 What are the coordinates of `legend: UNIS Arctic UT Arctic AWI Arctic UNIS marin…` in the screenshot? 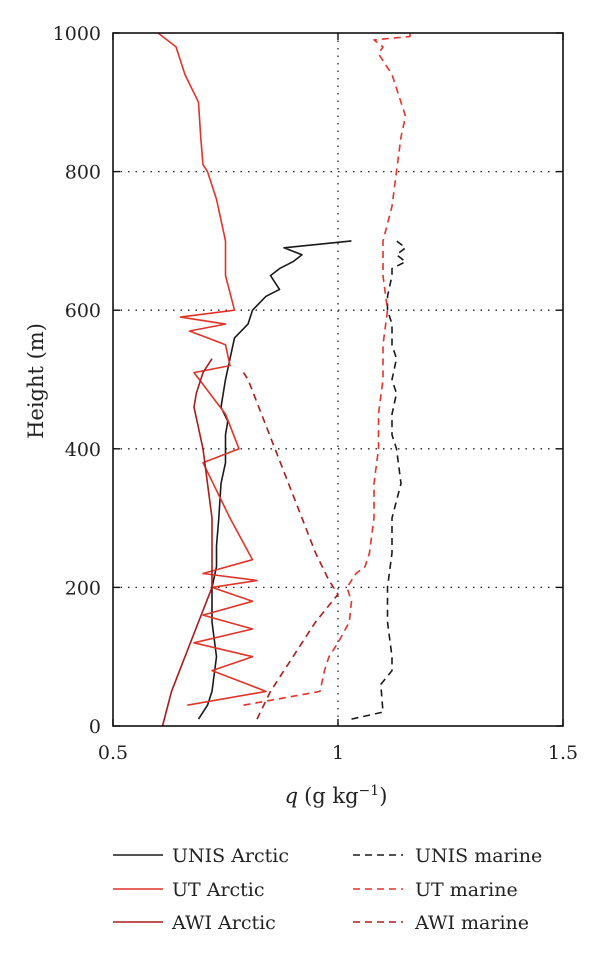 It's located at (327, 889).